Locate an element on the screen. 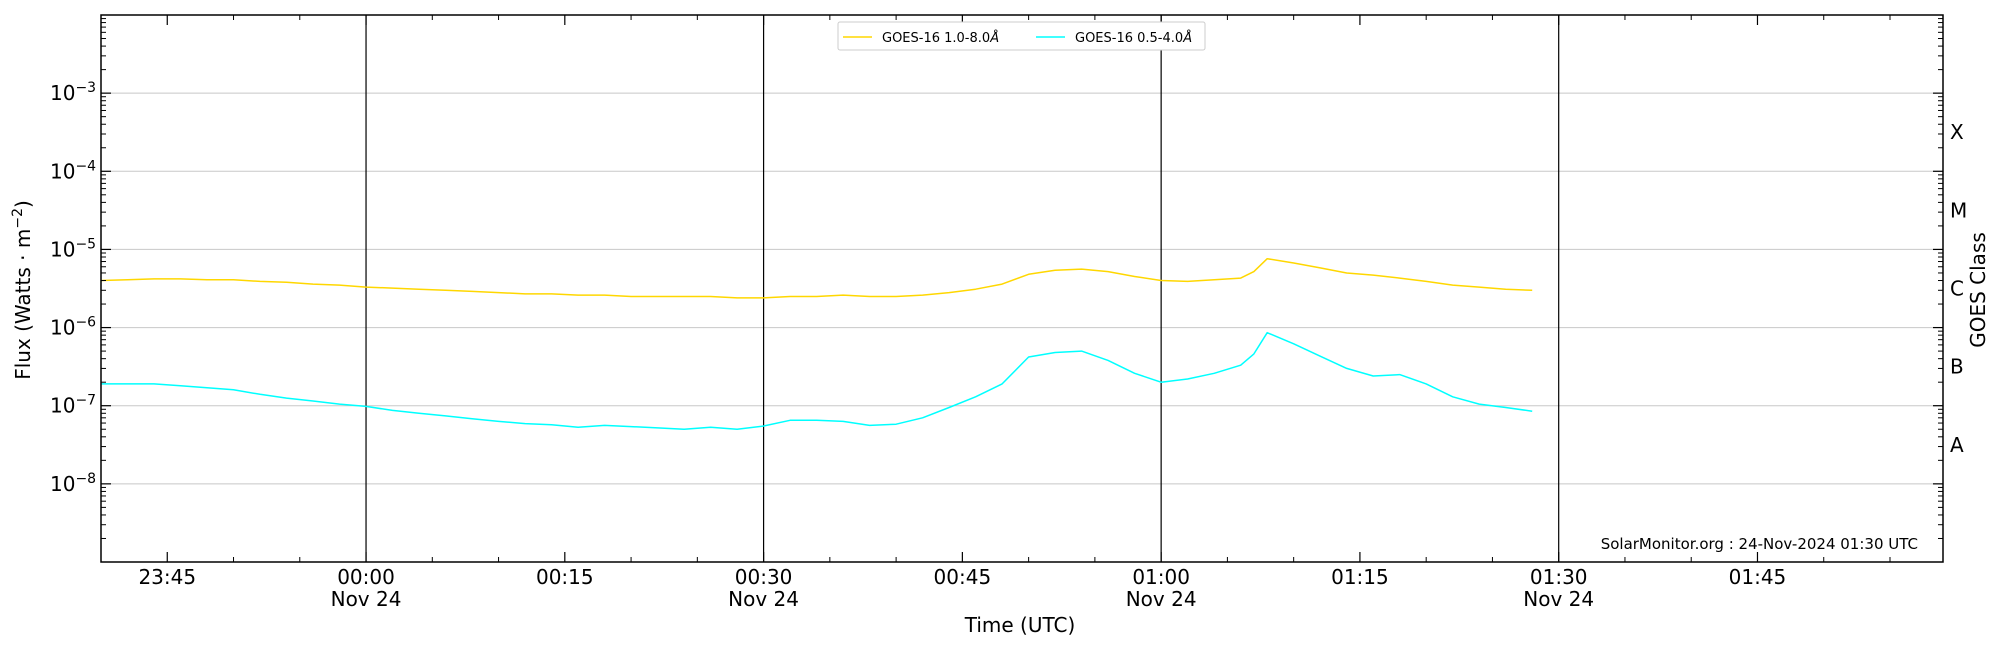  legend-label-goes-16-1-8: GOES-16 1.0-8.0Å is located at coordinates (940, 38).